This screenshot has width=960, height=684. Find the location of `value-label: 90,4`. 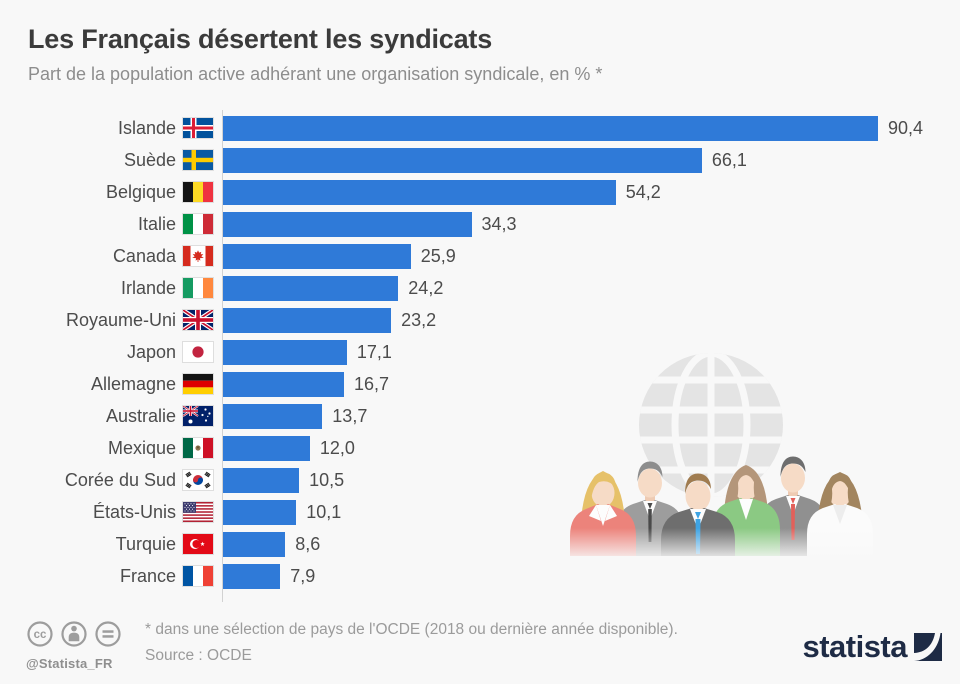

value-label: 90,4 is located at coordinates (906, 127).